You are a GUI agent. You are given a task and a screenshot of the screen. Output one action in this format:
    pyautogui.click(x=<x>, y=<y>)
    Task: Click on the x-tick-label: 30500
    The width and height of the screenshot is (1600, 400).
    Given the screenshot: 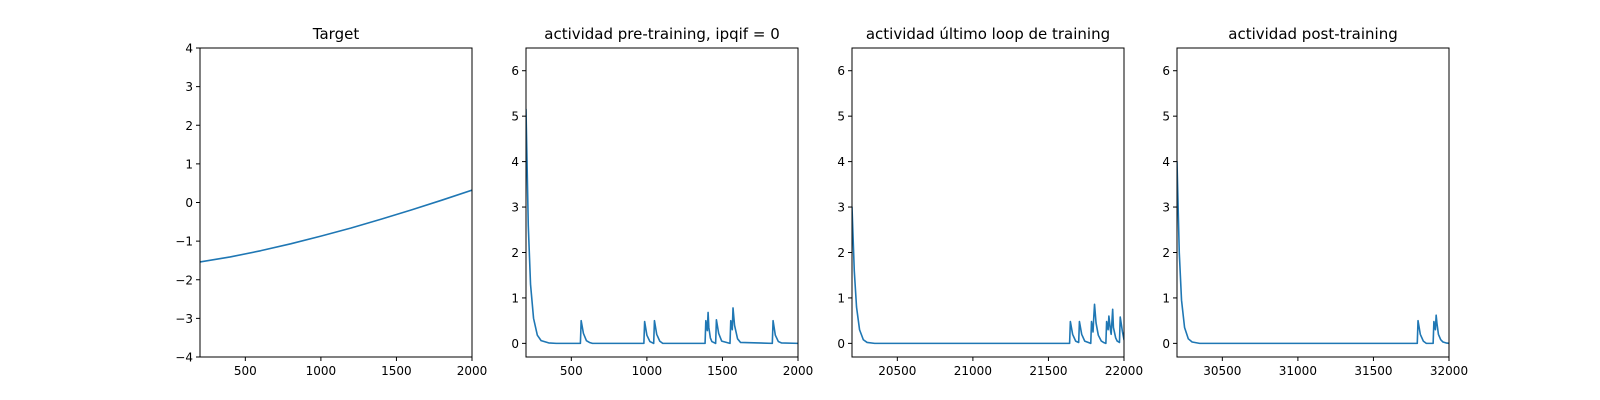 What is the action you would take?
    pyautogui.click(x=1222, y=371)
    